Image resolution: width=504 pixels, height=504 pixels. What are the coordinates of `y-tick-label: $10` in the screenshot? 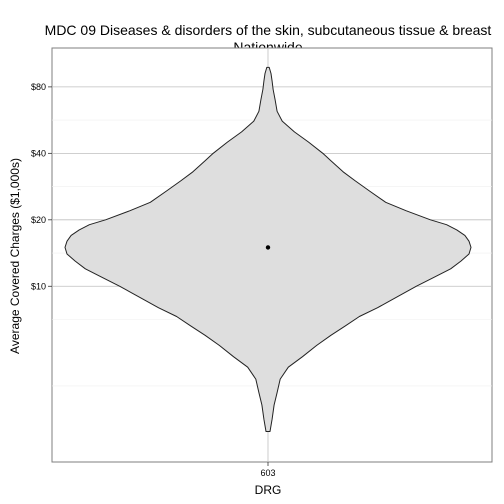 It's located at (38, 286).